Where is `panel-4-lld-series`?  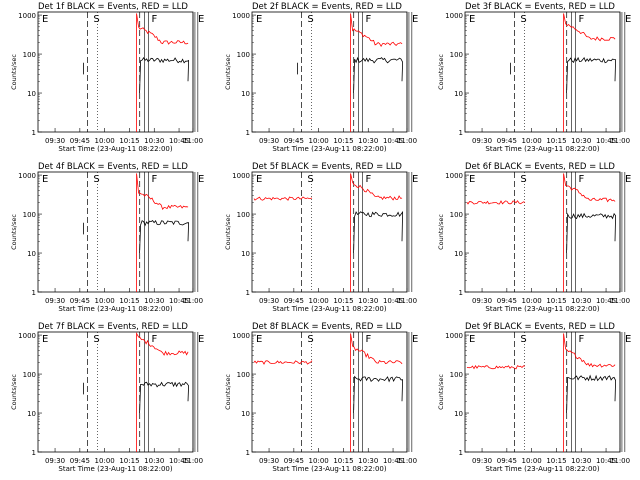 panel-4-lld-series is located at coordinates (162, 232).